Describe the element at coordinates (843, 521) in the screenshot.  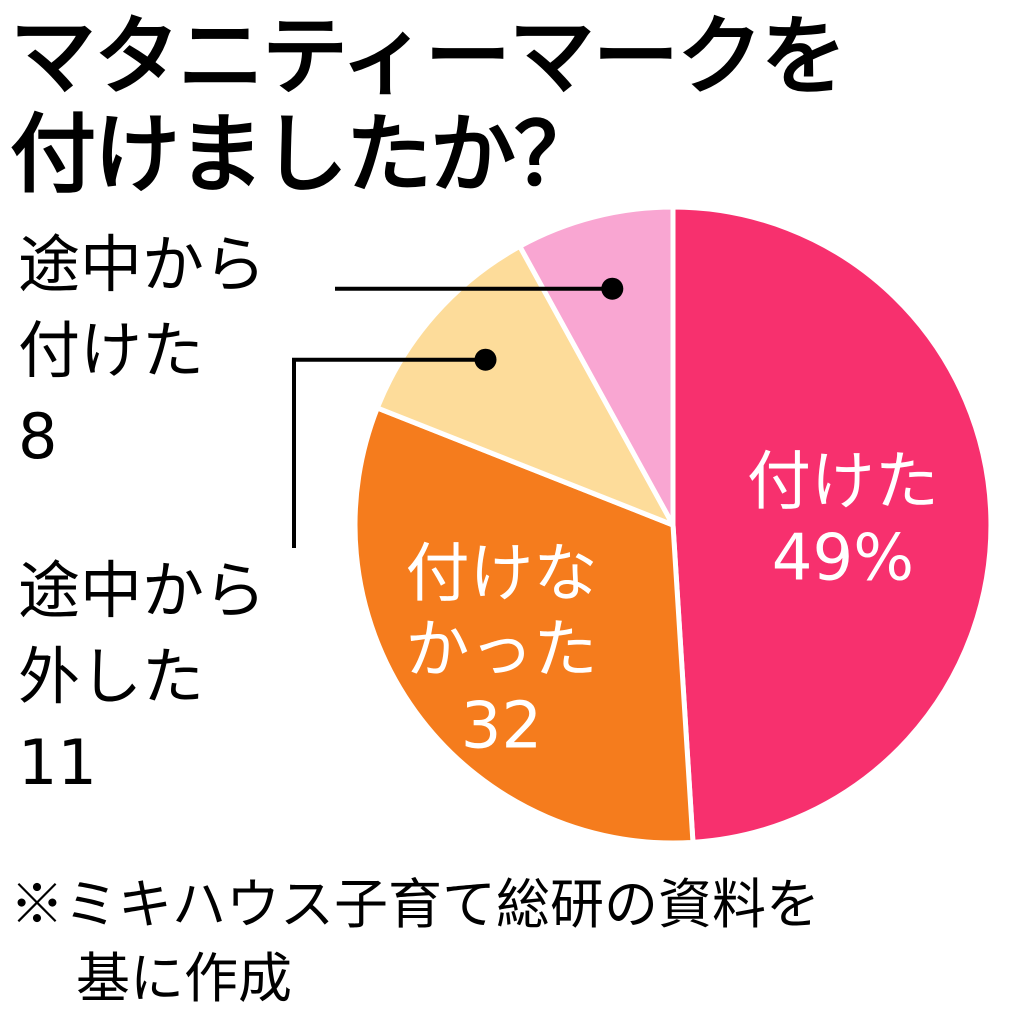
I see `slice-label-attached: 付けた 49%` at that location.